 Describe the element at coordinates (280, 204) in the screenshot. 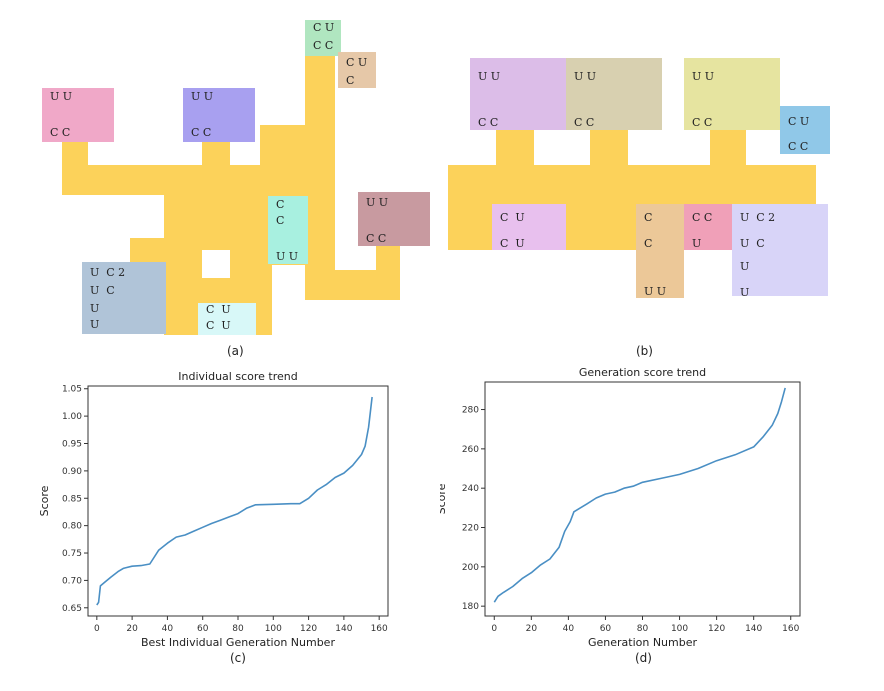

I see `layout-a-room-4-label-0: C` at that location.